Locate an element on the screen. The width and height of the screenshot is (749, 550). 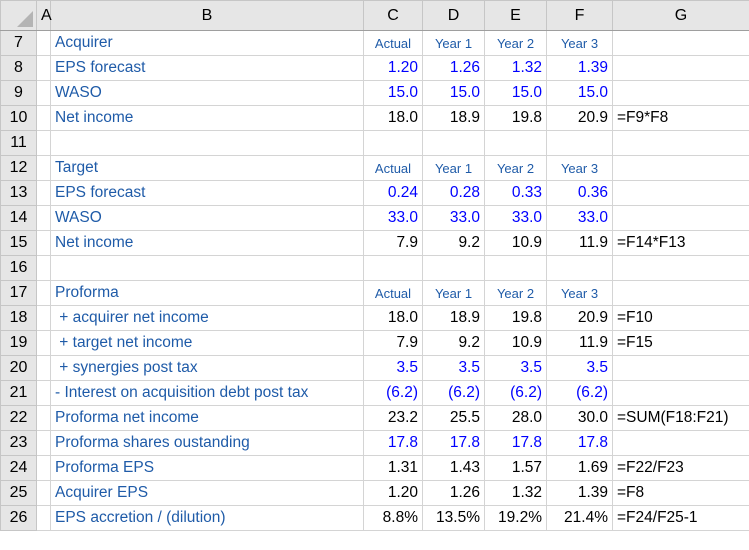
value-cell: 1.69 is located at coordinates (579, 468).